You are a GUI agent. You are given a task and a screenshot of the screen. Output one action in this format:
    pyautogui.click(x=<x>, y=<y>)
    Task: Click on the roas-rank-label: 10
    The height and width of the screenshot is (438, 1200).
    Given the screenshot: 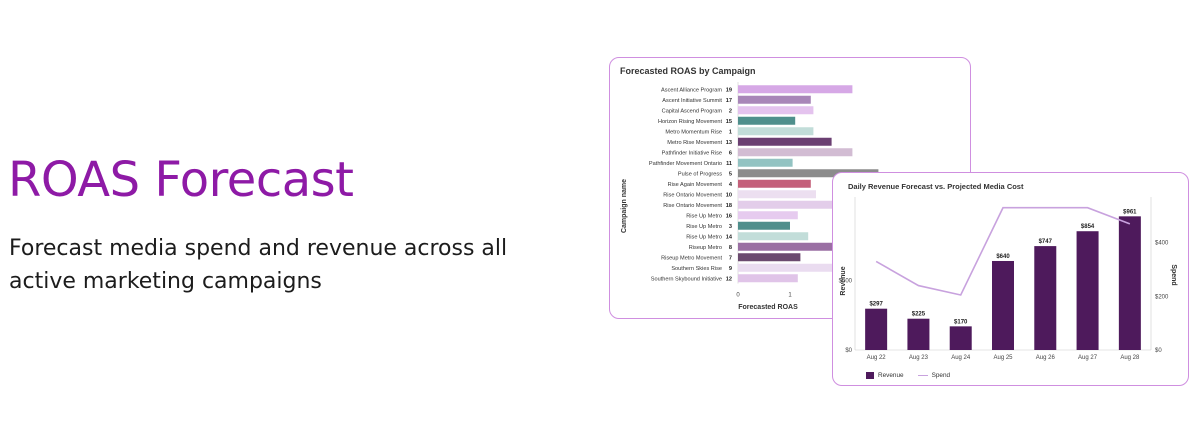 What is the action you would take?
    pyautogui.click(x=729, y=195)
    